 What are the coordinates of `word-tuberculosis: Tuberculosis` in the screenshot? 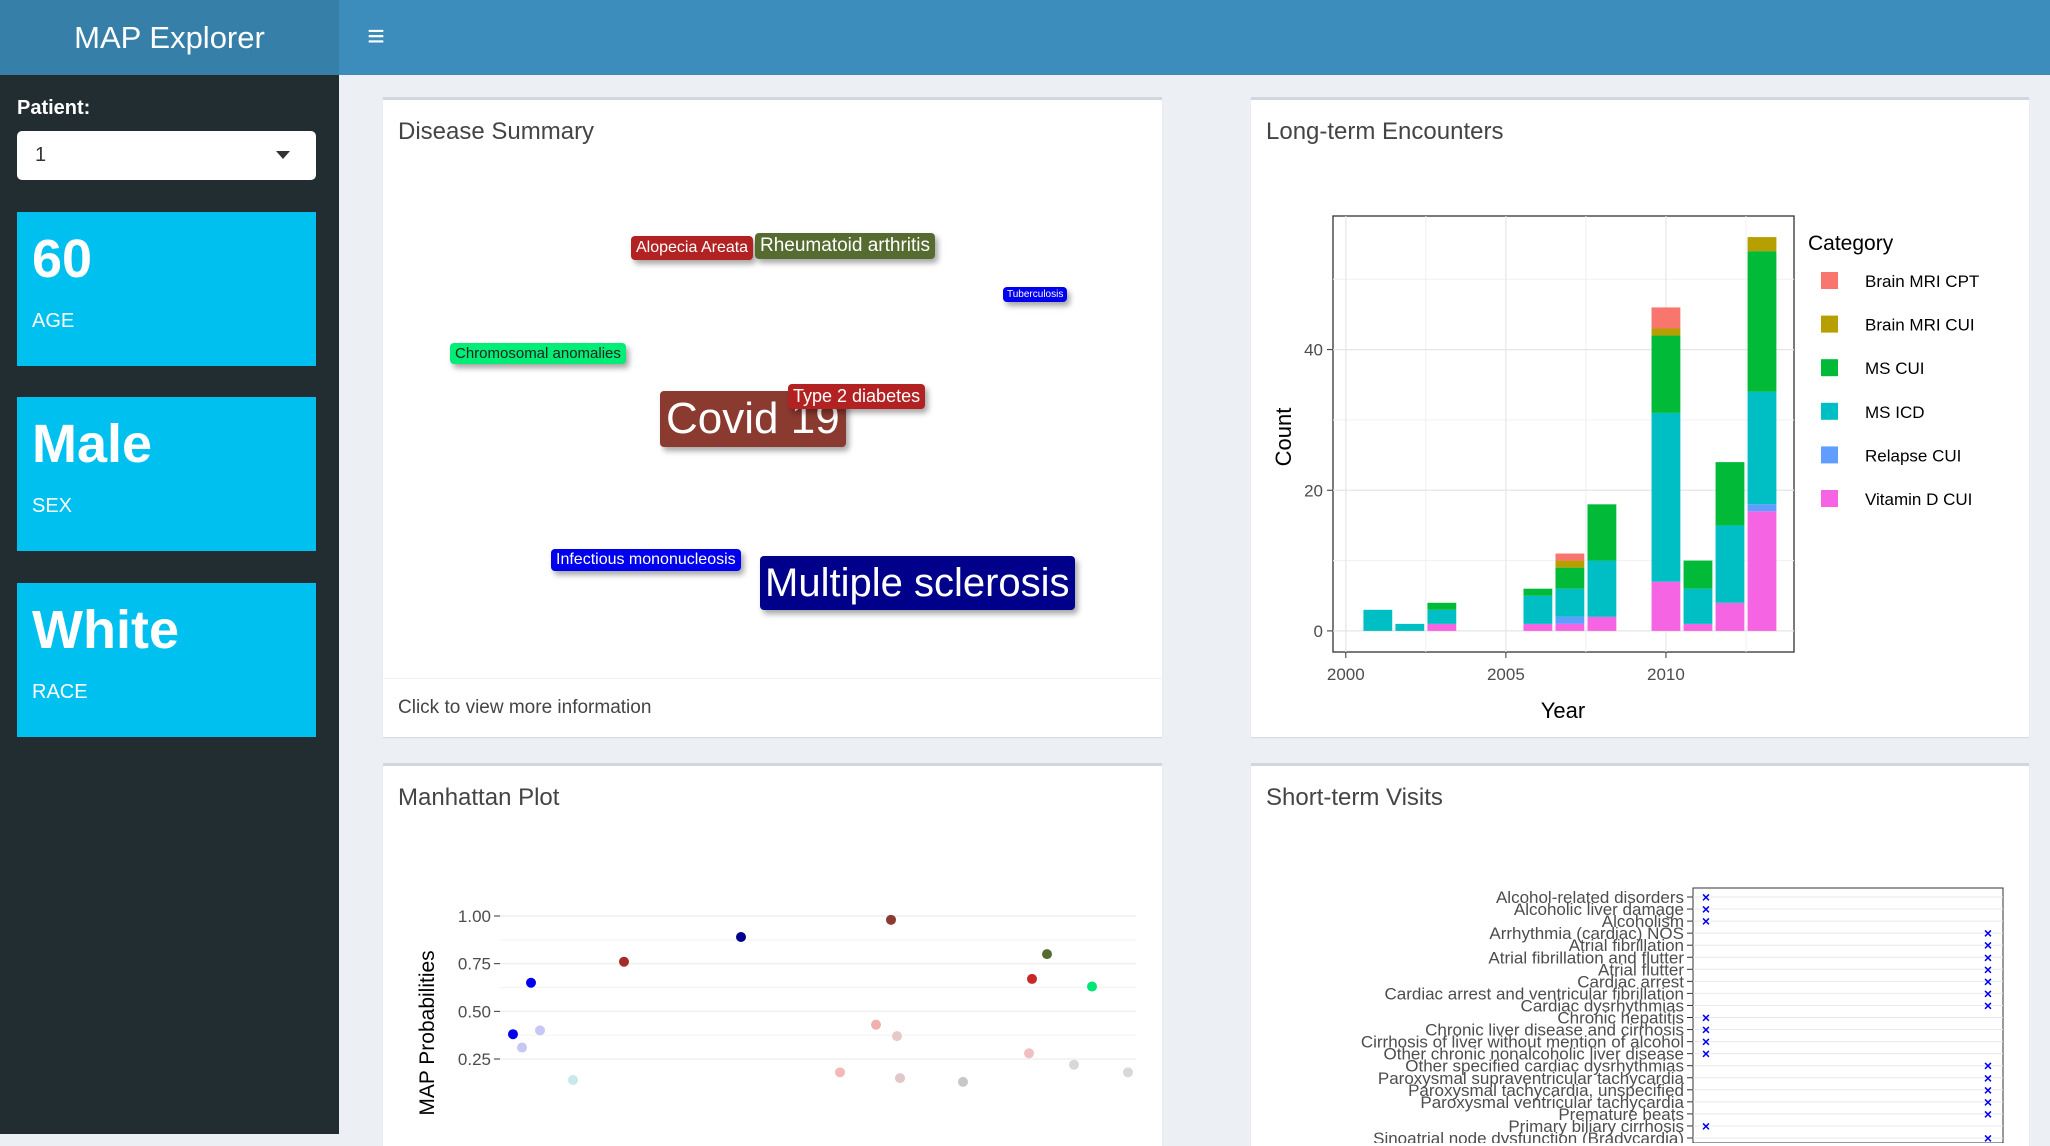 It's located at (1035, 294).